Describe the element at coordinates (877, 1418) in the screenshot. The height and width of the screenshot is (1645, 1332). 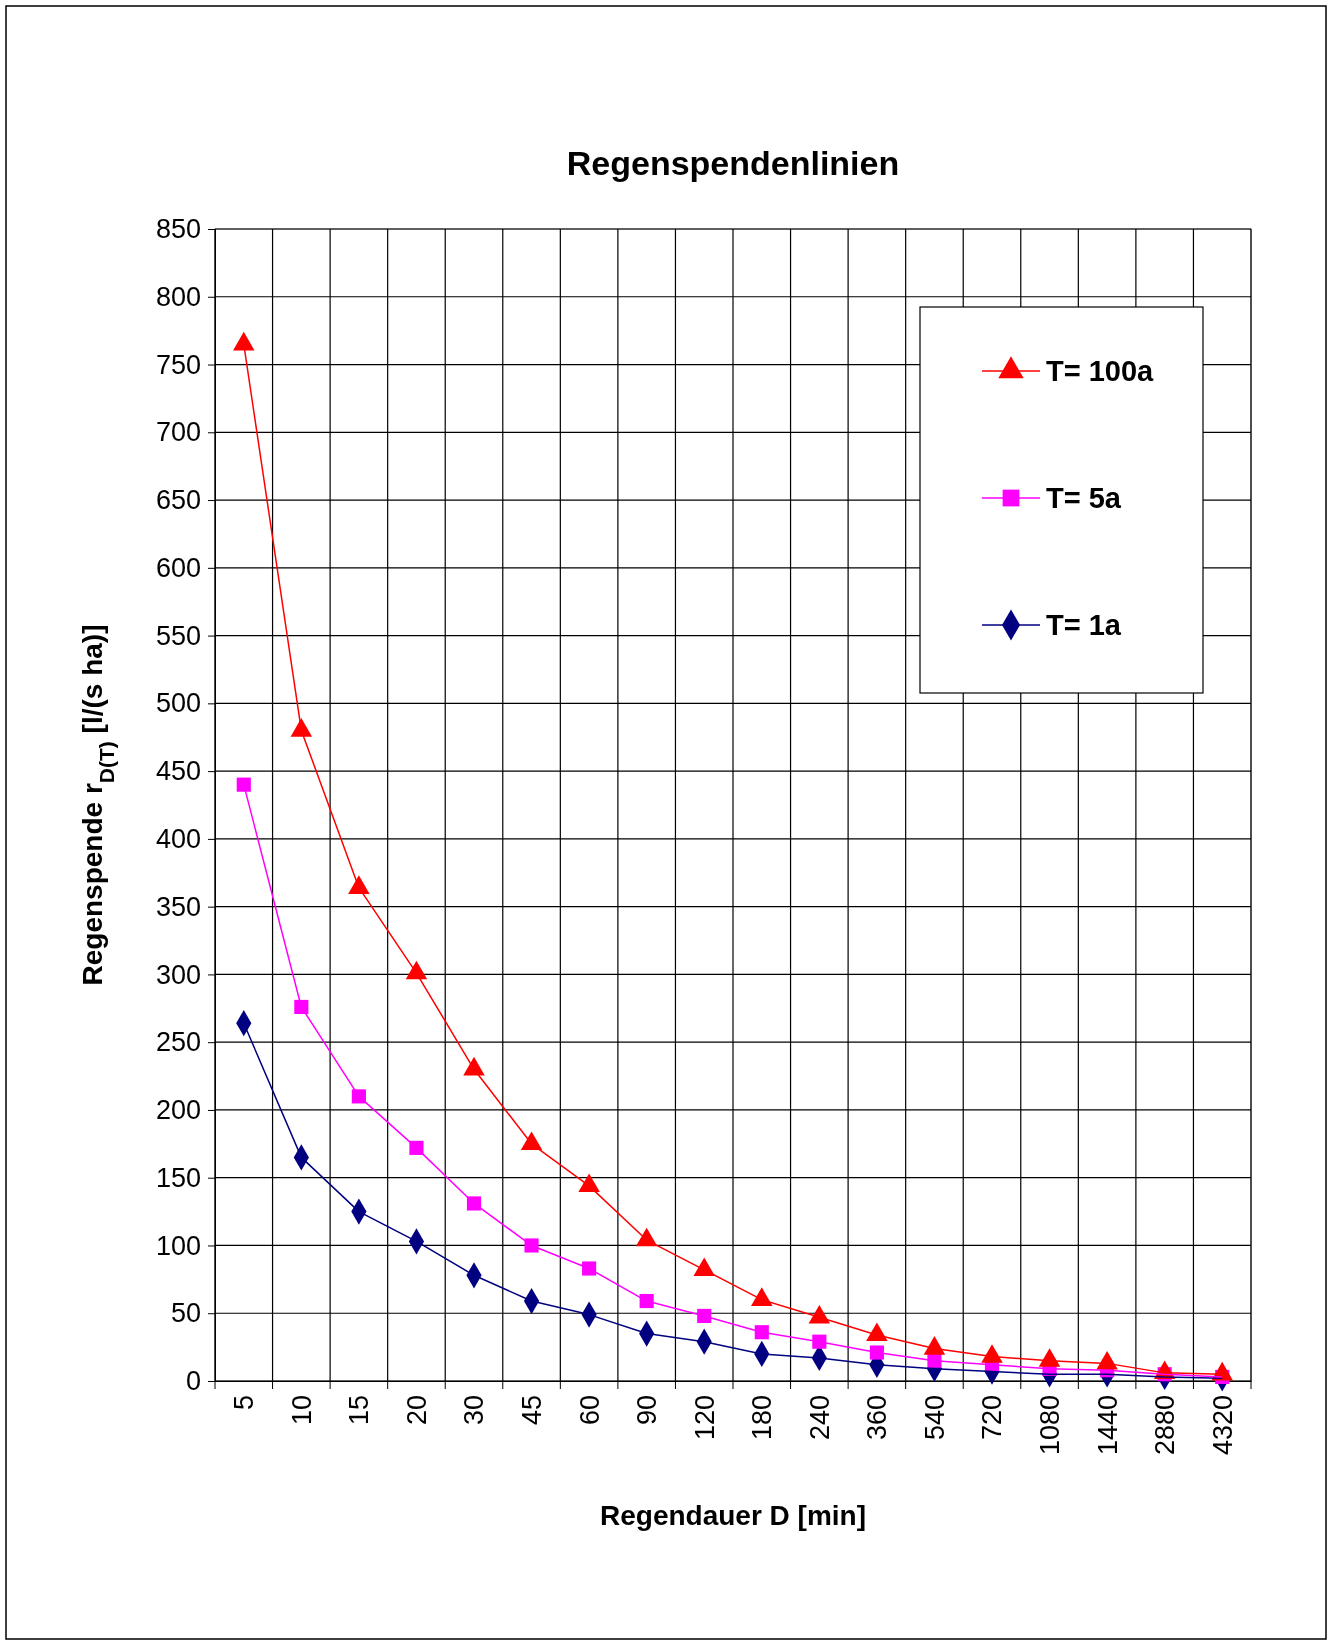
I see `x-tick-label: 360` at that location.